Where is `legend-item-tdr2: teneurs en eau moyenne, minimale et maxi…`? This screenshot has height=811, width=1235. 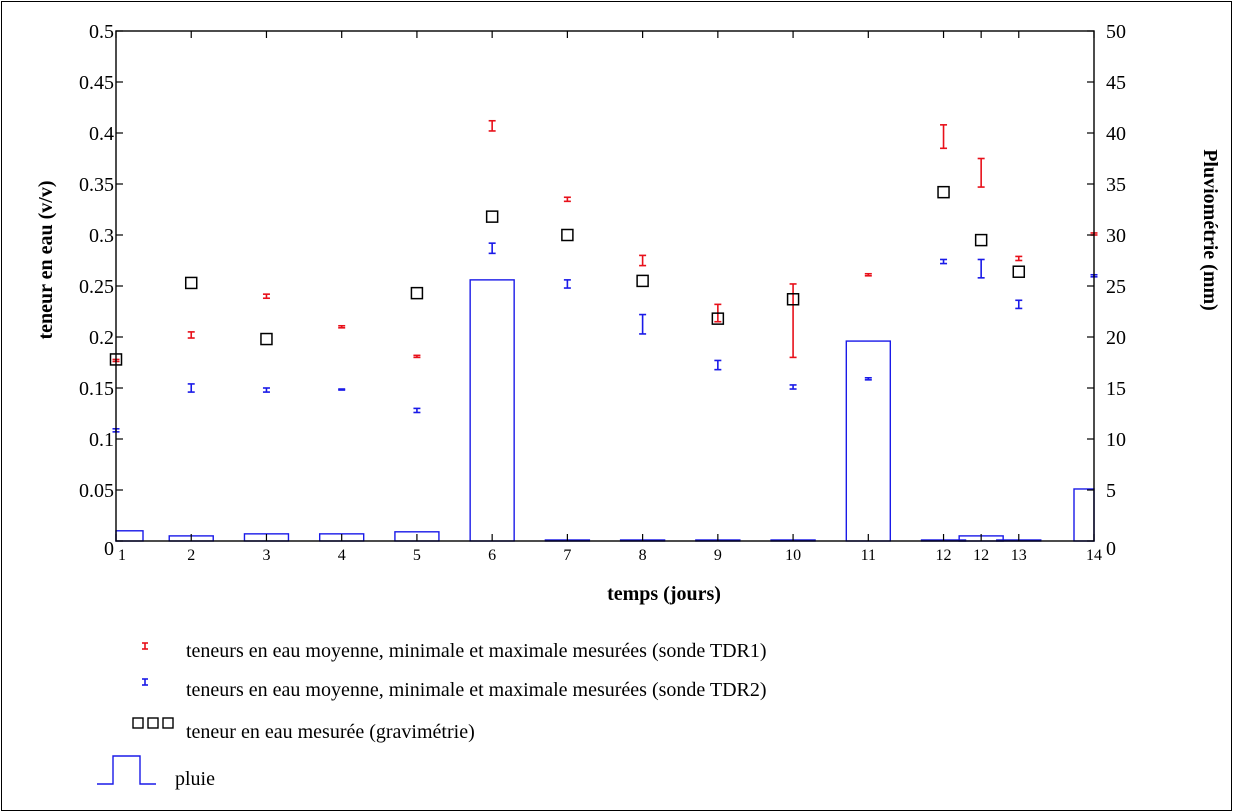 legend-item-tdr2: teneurs en eau moyenne, minimale et maxi… is located at coordinates (454, 689).